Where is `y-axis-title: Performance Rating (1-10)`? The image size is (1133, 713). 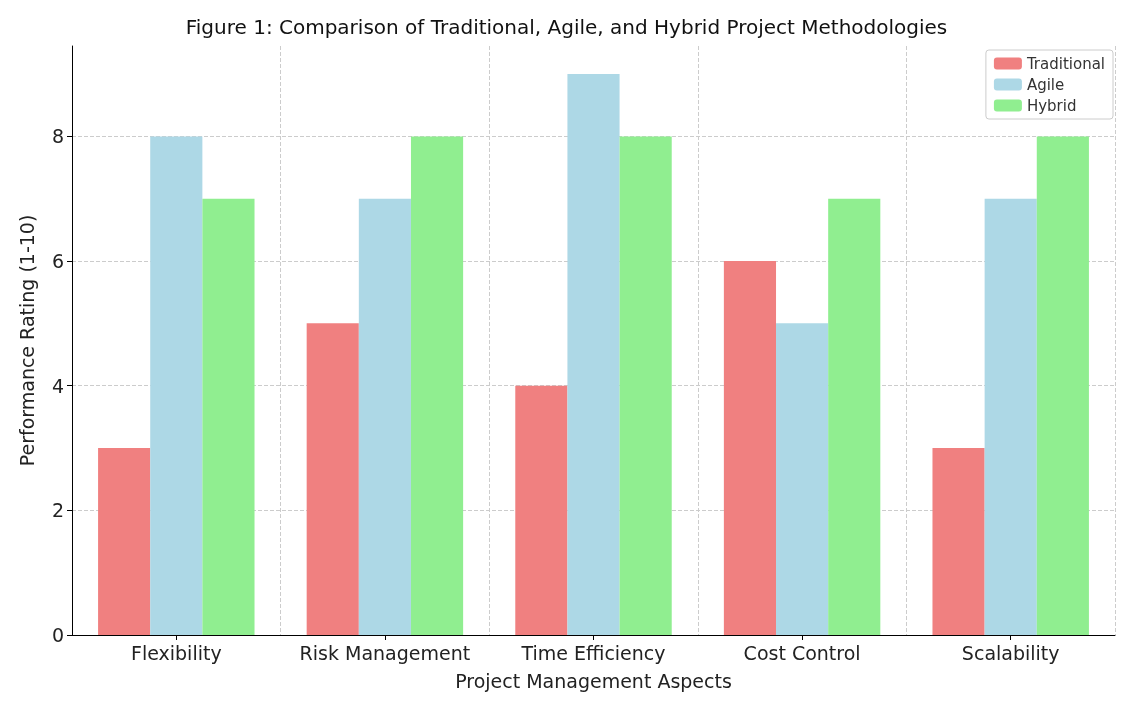
y-axis-title: Performance Rating (1-10) is located at coordinates (26, 340).